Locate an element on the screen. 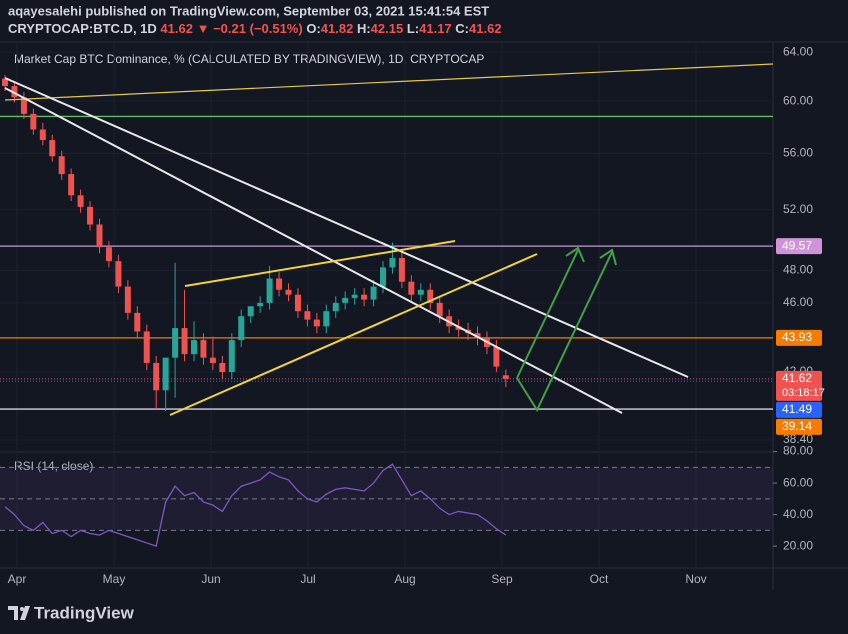  price-label: 41.62 is located at coordinates (797, 378).